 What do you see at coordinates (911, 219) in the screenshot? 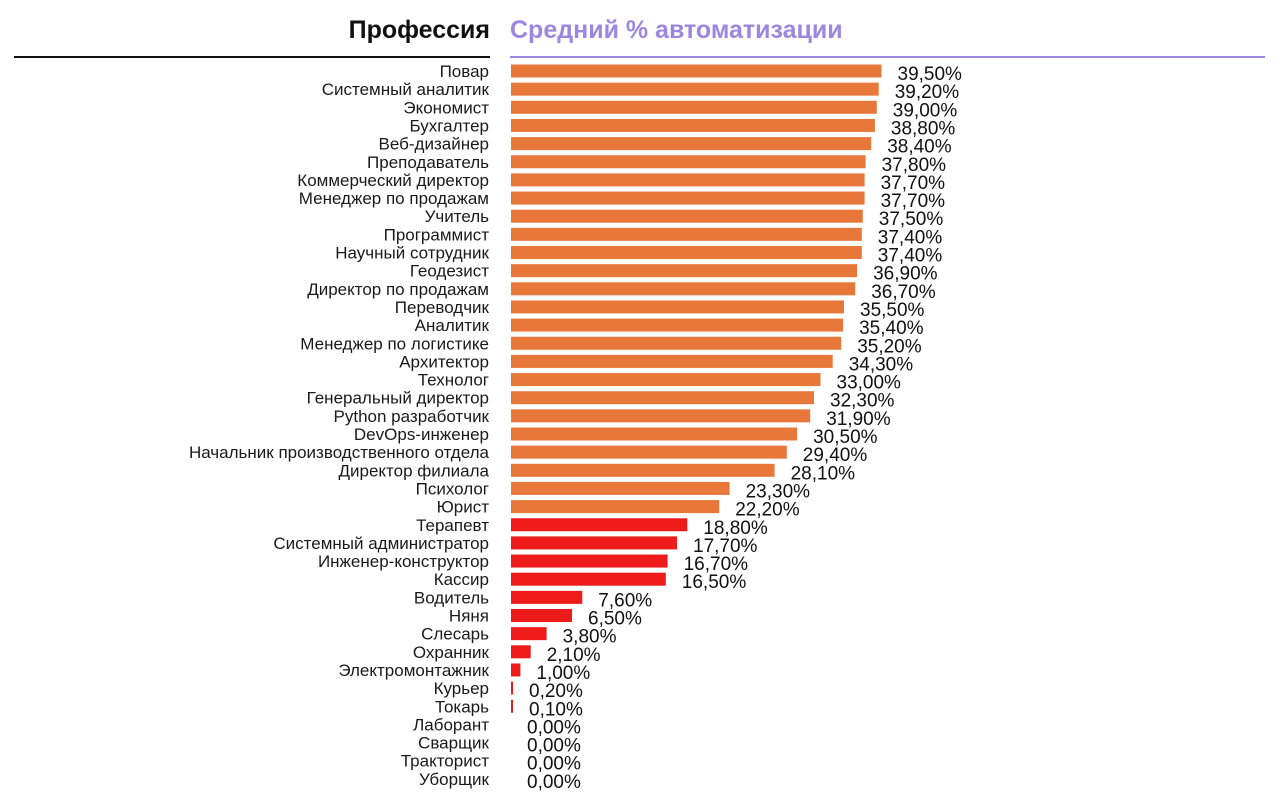
I see `value-label: 37,50%` at bounding box center [911, 219].